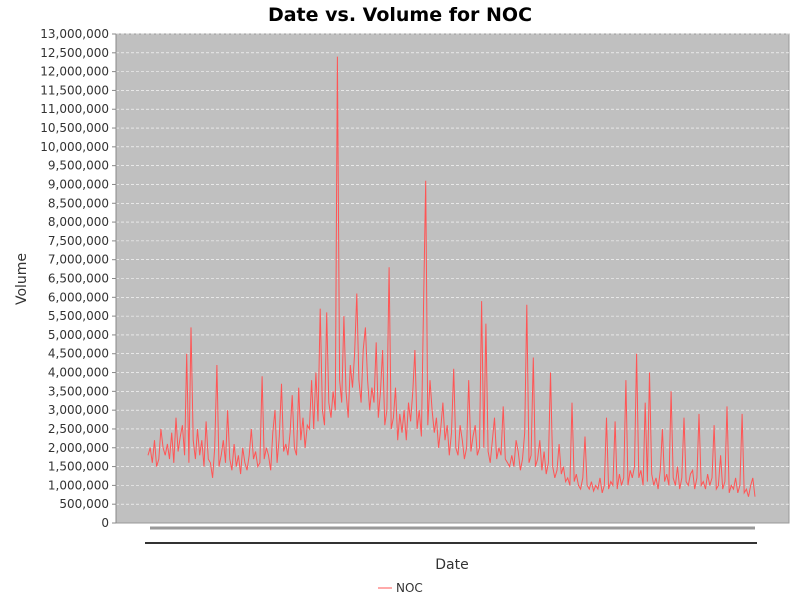  Describe the element at coordinates (78, 354) in the screenshot. I see `y-tick-label: 4,500,000` at that location.